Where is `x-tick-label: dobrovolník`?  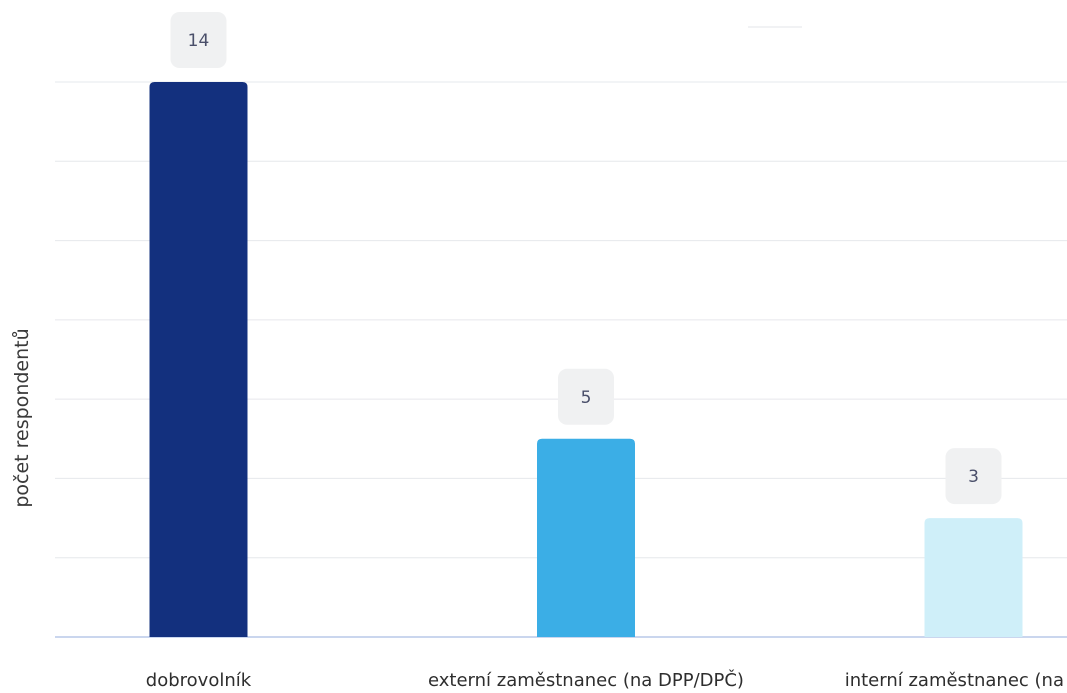 x-tick-label: dobrovolník is located at coordinates (199, 679).